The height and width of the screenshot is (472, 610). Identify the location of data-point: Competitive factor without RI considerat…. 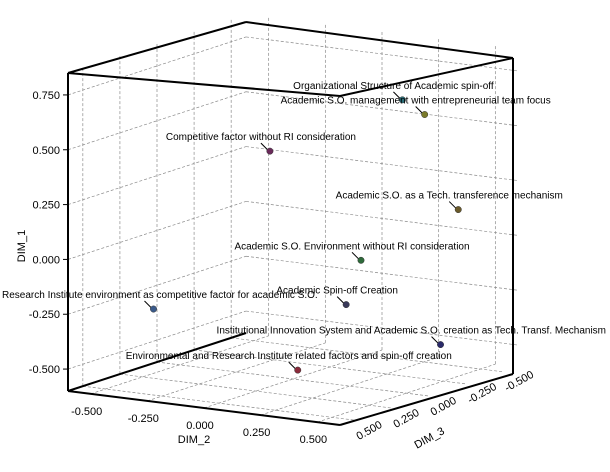
(261, 143).